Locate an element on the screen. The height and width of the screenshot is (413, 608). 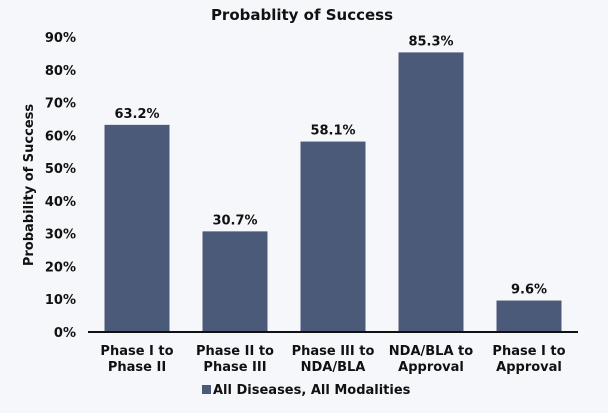
y-tick-label: 10% is located at coordinates (60, 300).